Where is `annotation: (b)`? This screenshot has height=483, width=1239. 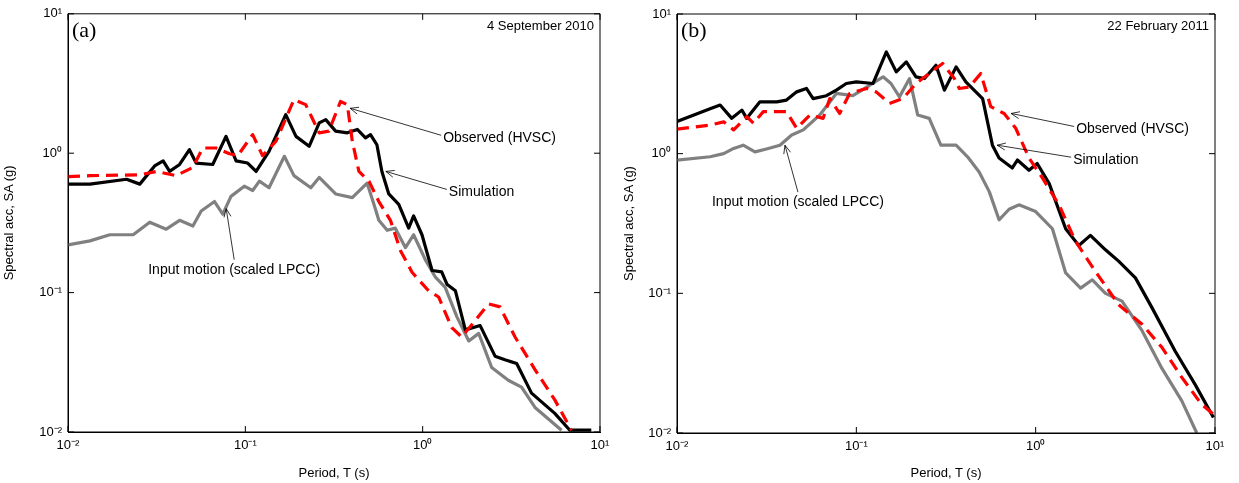 annotation: (b) is located at coordinates (694, 29).